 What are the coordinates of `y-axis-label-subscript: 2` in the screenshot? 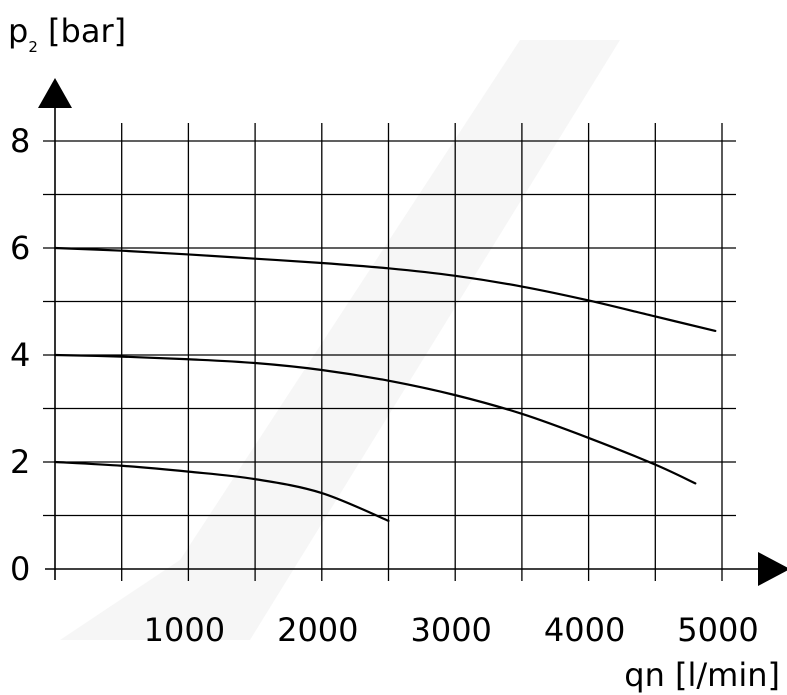 It's located at (33, 47).